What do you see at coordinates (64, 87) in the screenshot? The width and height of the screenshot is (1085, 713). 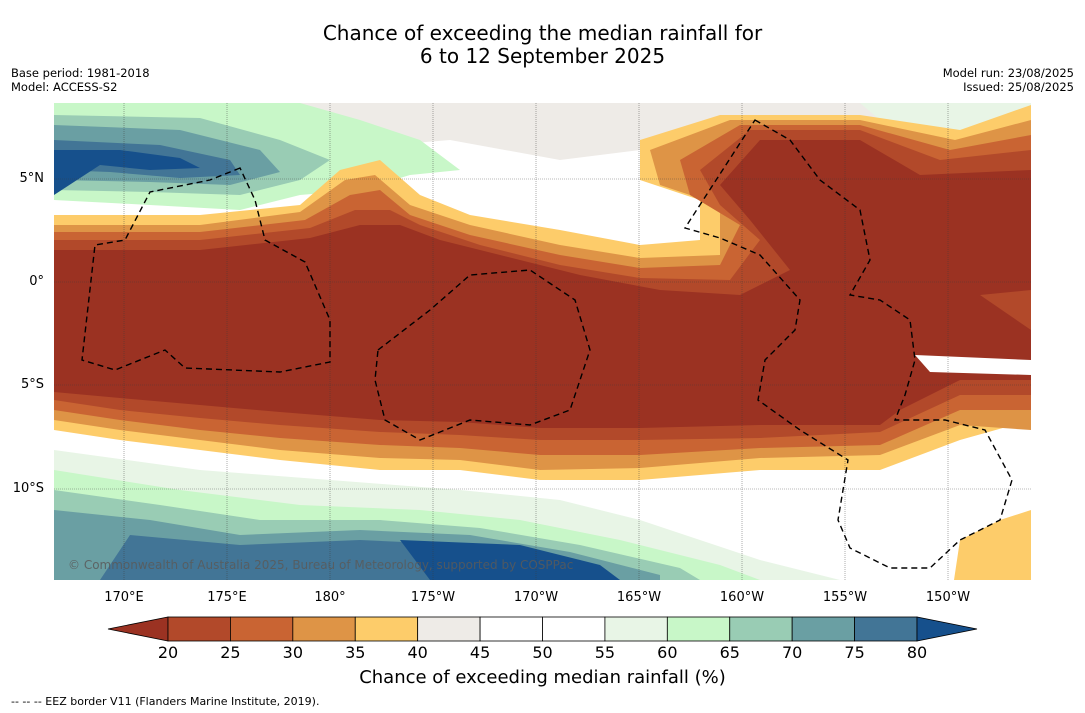 I see `model-name: Model: ACCESS-S2` at bounding box center [64, 87].